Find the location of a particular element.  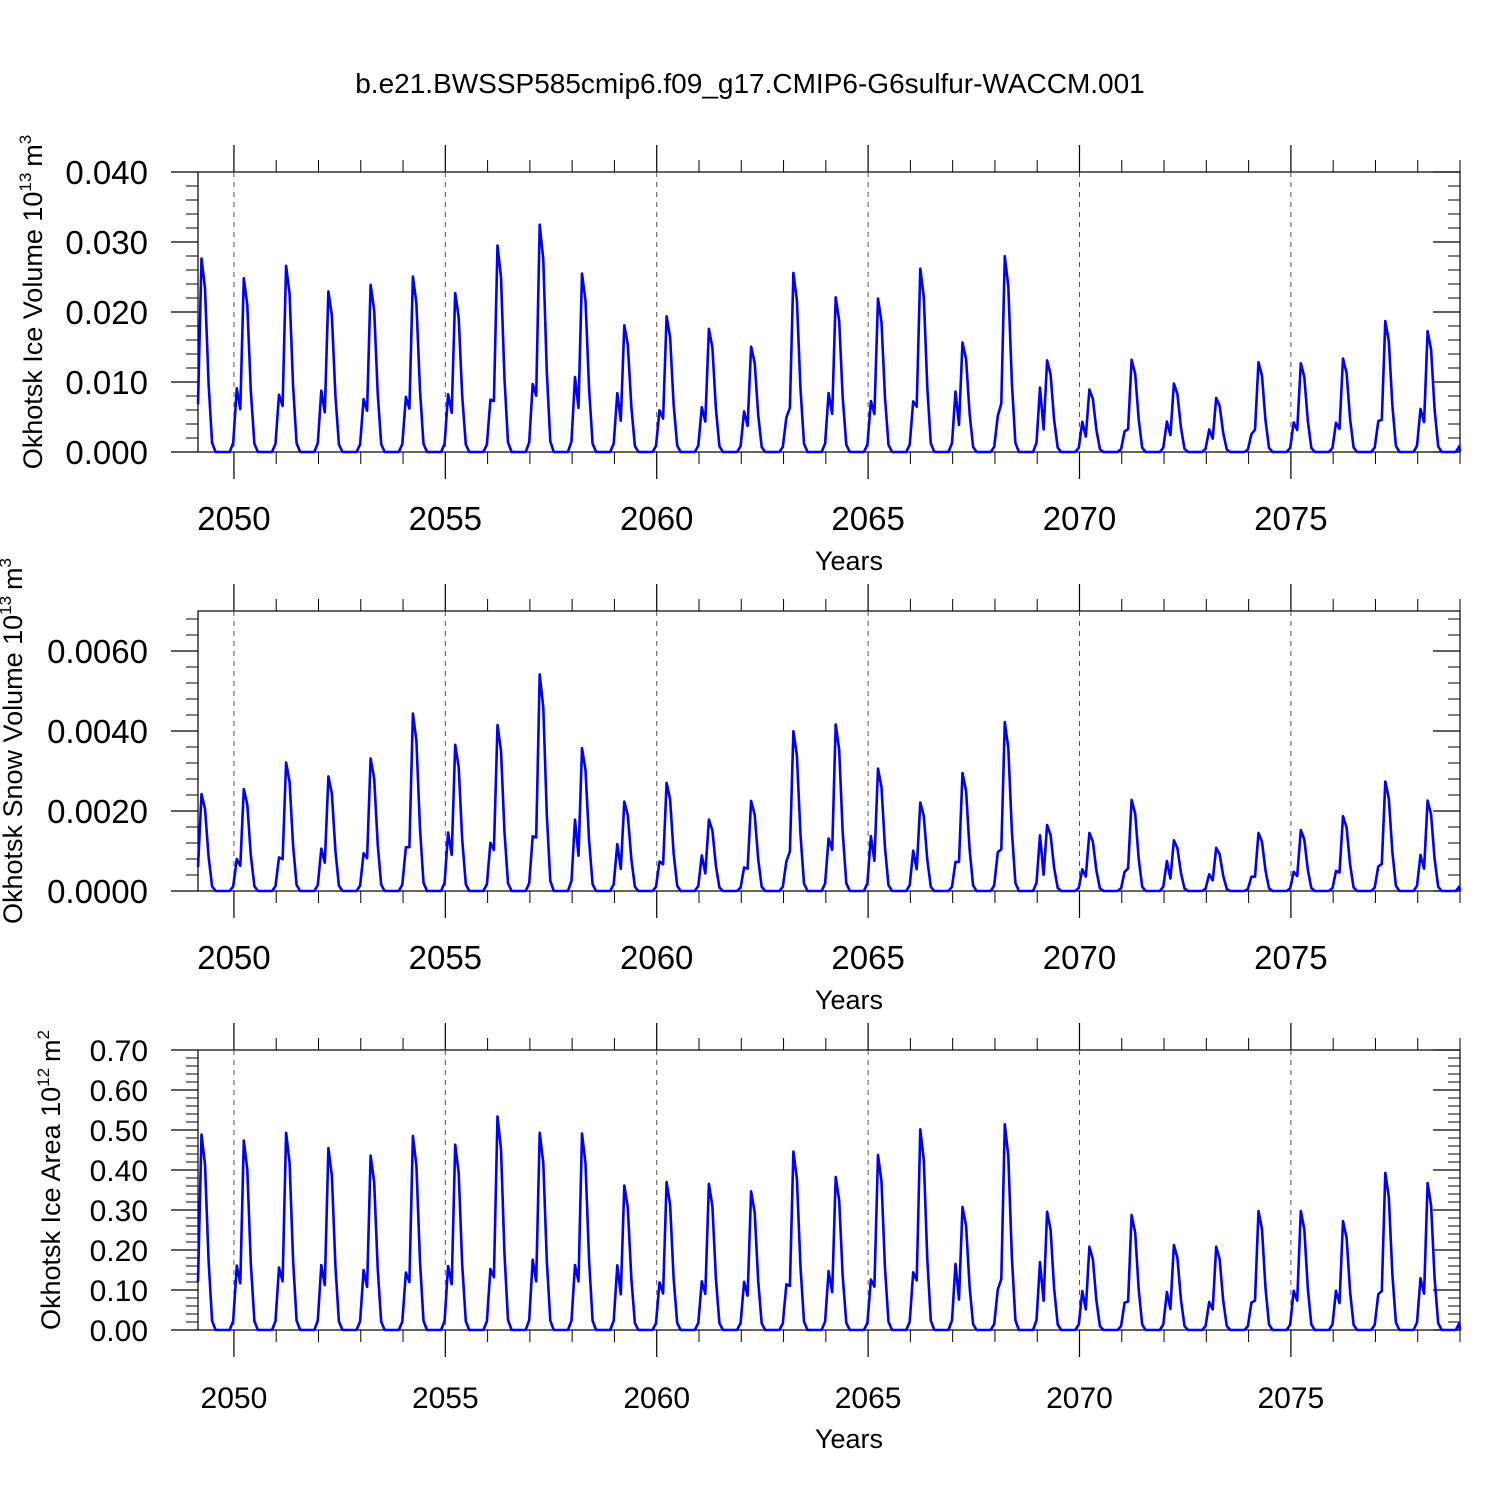

y-tick-label: 0.40 is located at coordinates (119, 1171).